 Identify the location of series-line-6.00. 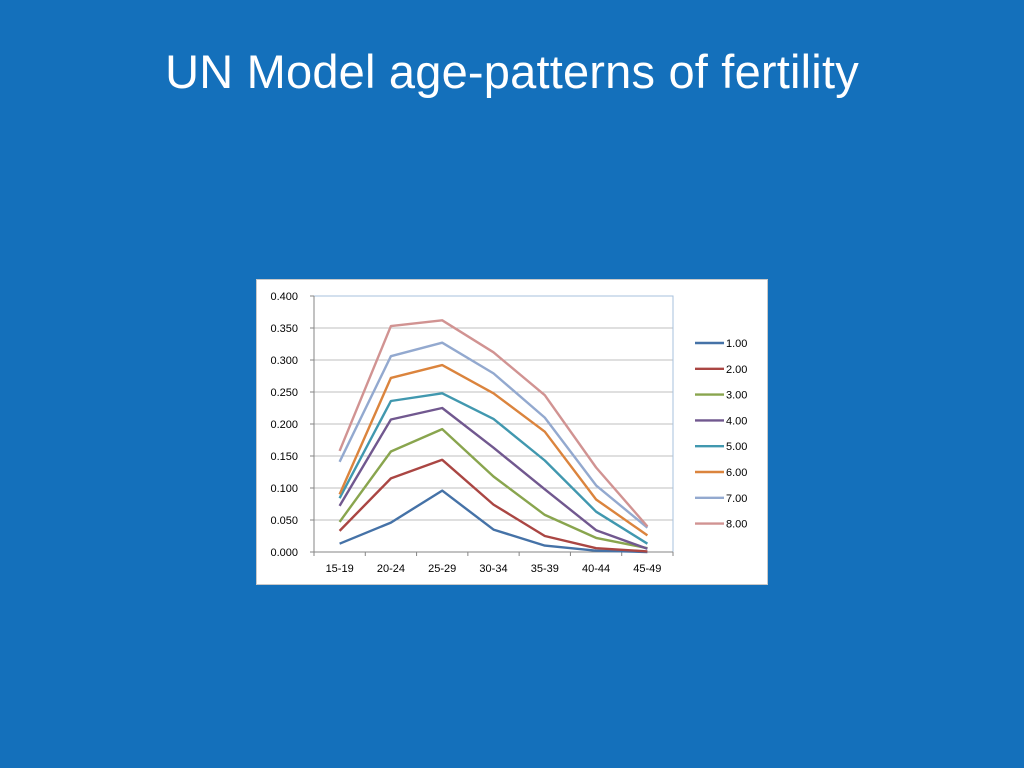
(493, 450).